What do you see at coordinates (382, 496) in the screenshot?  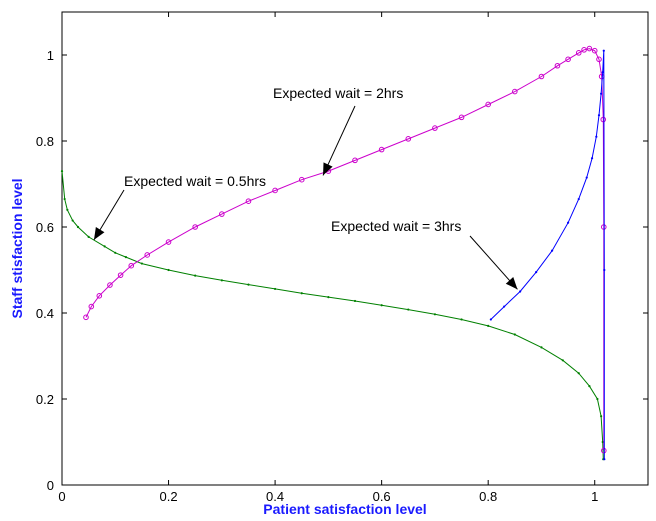 I see `x-tick-label: 0.6` at bounding box center [382, 496].